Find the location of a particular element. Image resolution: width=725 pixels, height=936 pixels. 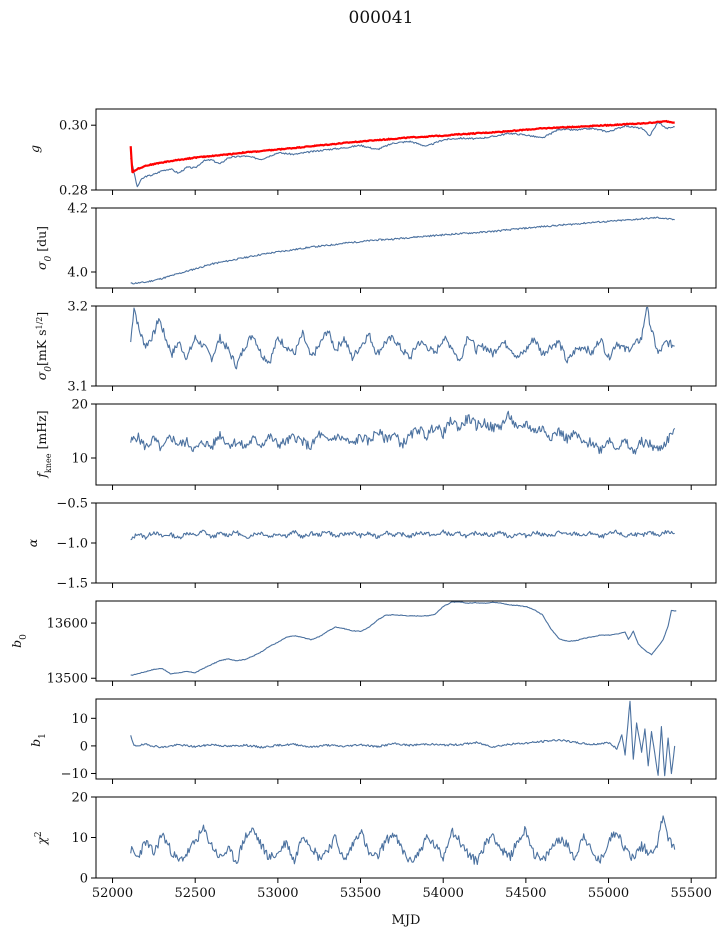

y-tick-label: 0.28 is located at coordinates (73, 191).